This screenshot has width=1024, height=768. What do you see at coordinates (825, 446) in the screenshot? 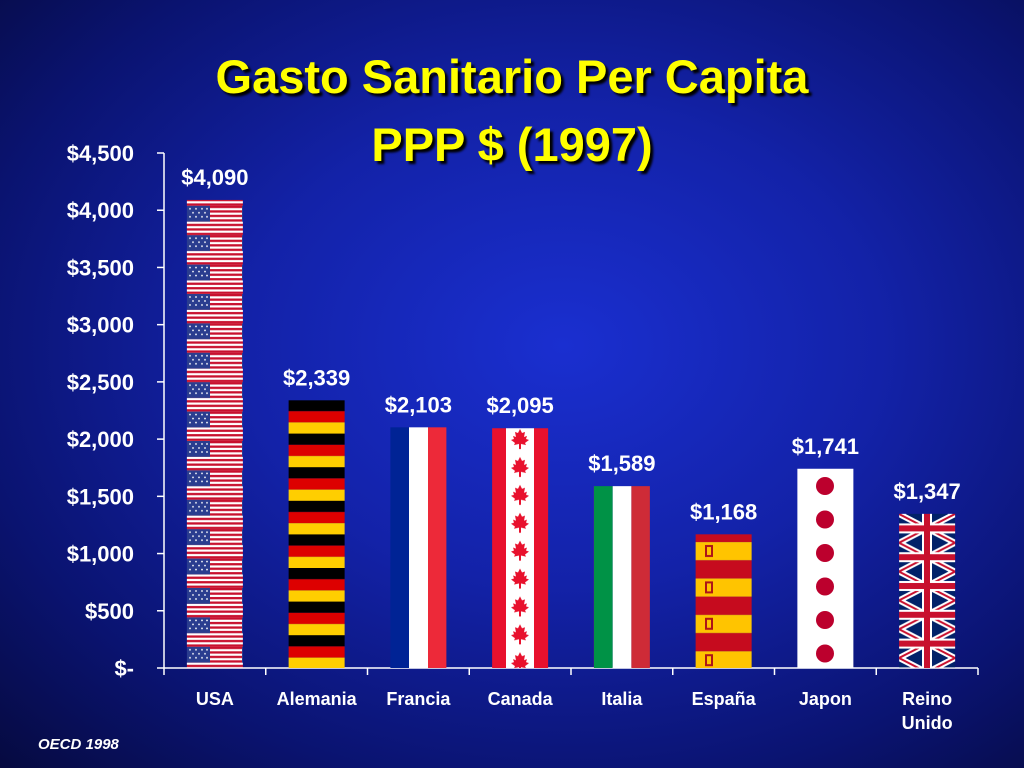
I see `data-label: $1,741` at bounding box center [825, 446].